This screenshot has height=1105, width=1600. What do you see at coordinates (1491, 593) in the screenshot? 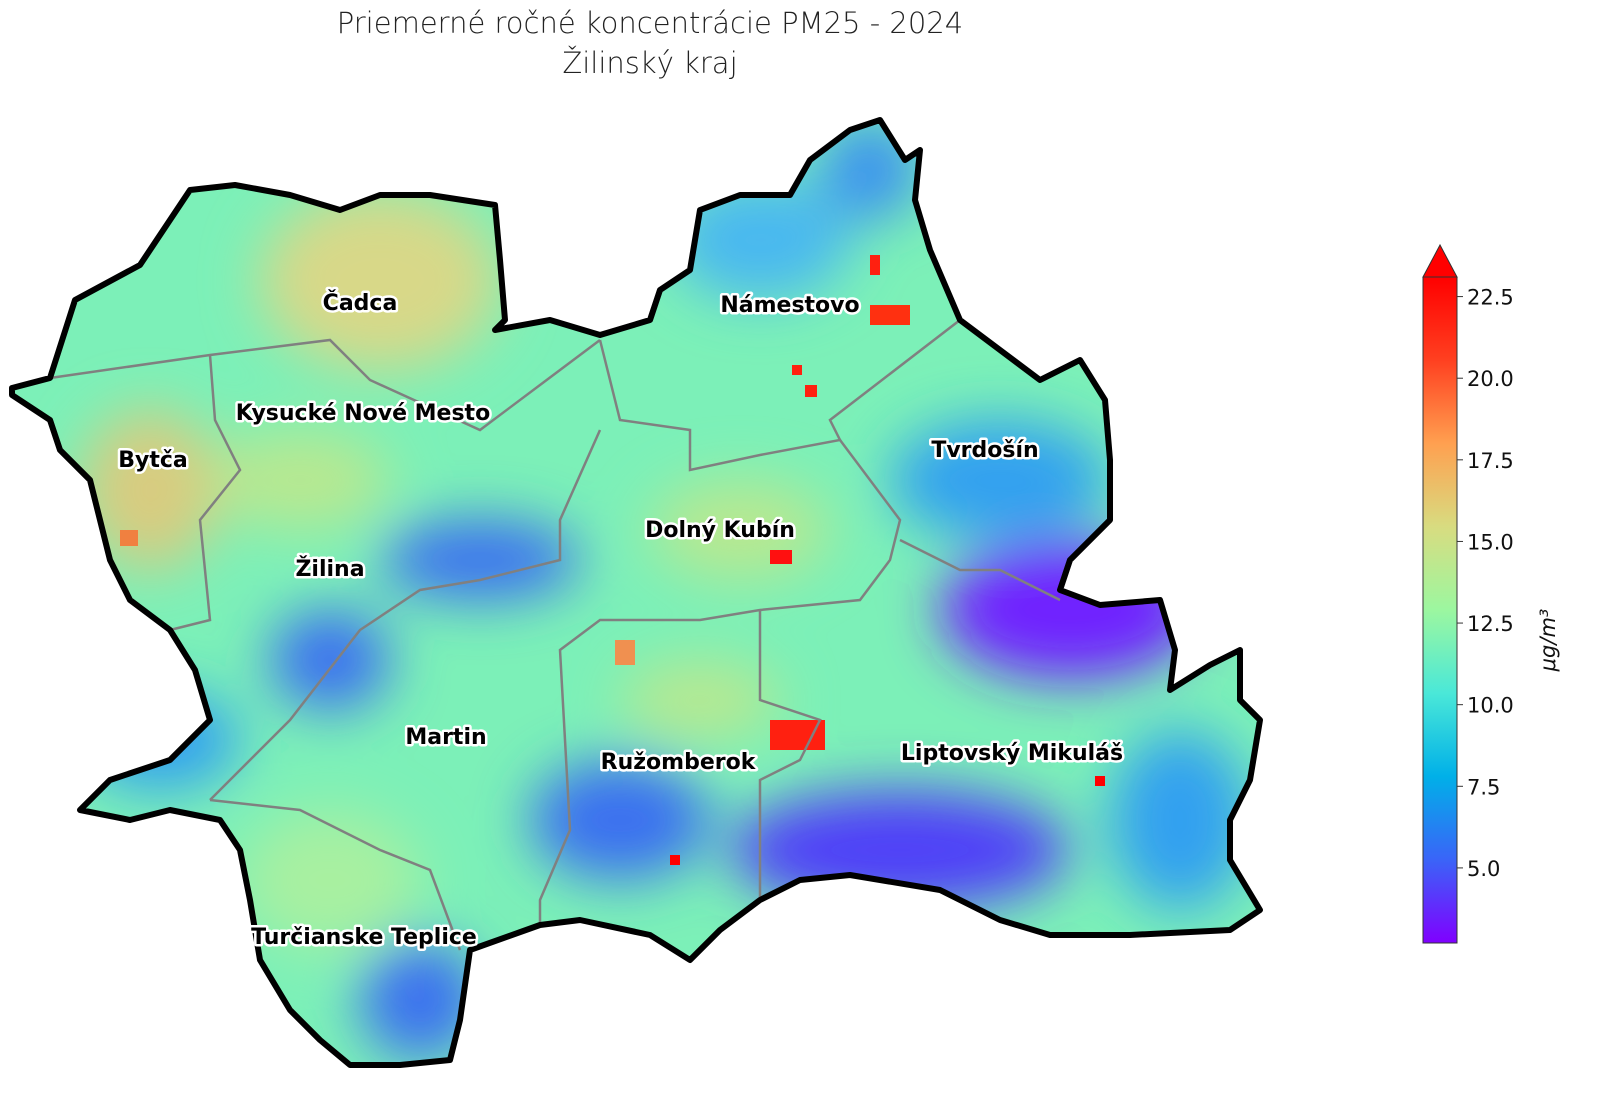
I see `colorbar: 5.0 7.5 10.0 12.5 15.0 17.5 20.0 22.5 μg/m³` at bounding box center [1491, 593].